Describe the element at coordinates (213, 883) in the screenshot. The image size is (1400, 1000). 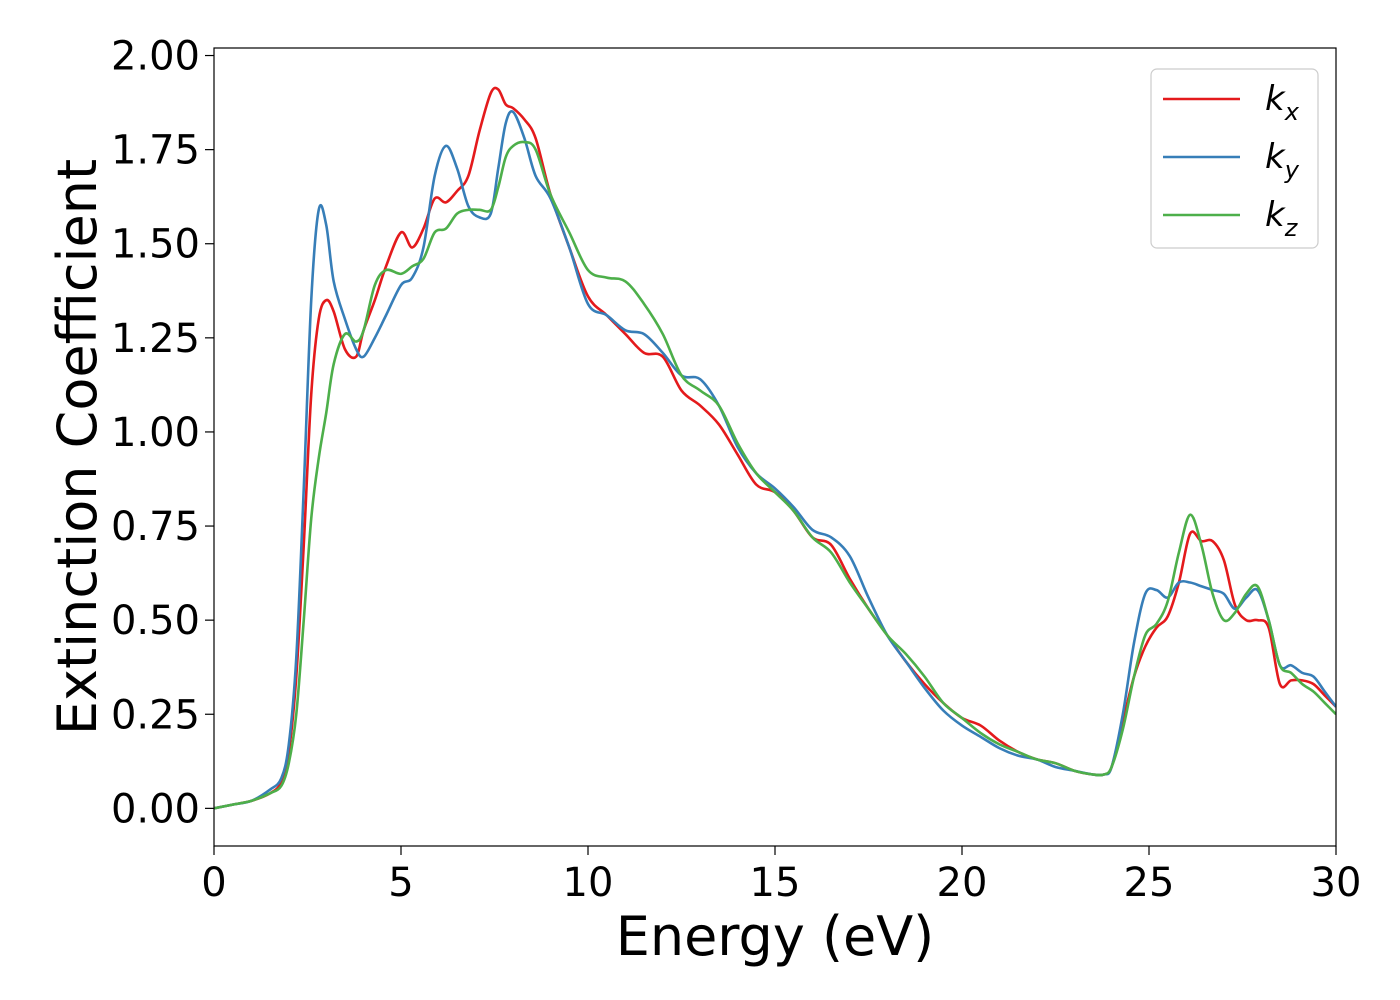
I see `x-tick-label: 0` at that location.